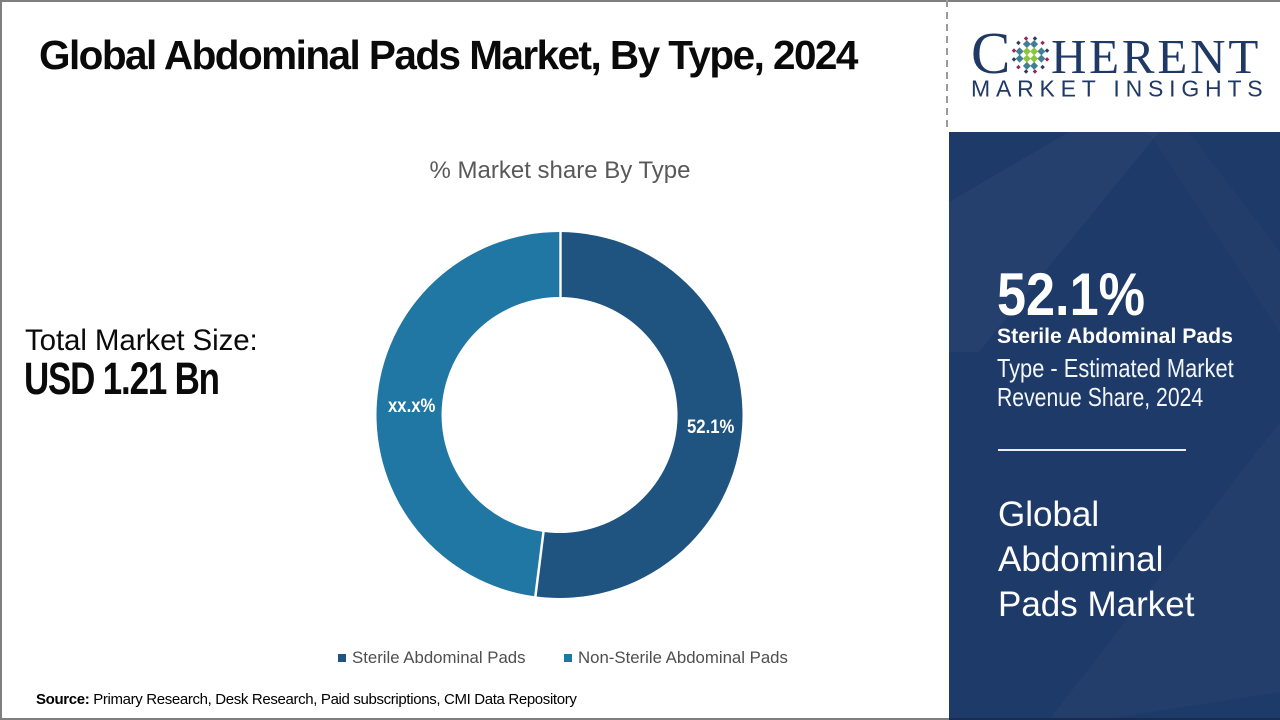 This screenshot has height=720, width=1280. Describe the element at coordinates (990, 53) in the screenshot. I see `svg-text: C` at that location.